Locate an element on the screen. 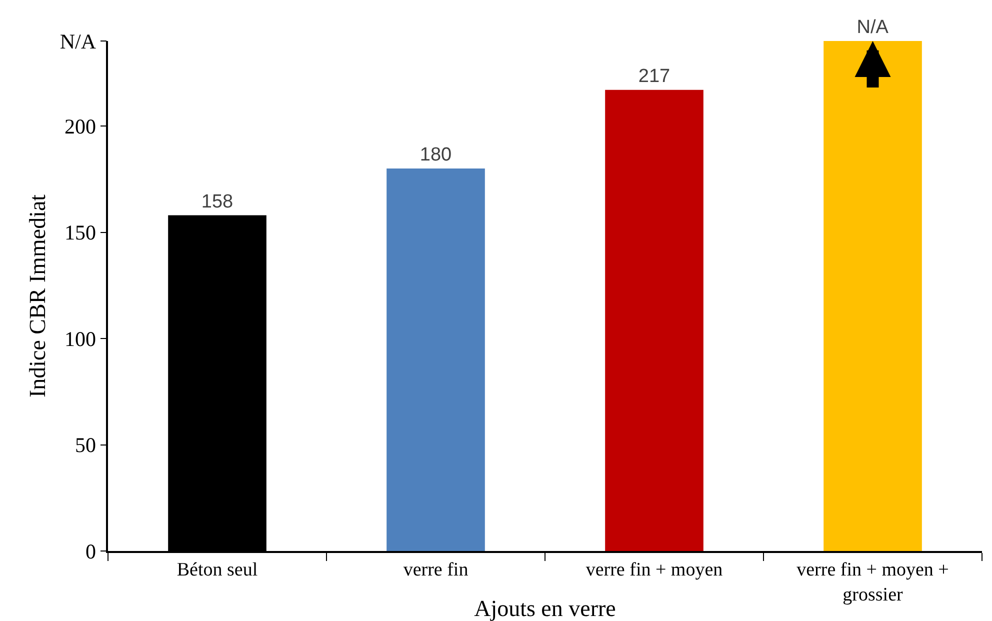 Image resolution: width=992 pixels, height=621 pixels. y-tick-label: 0 is located at coordinates (91, 551).